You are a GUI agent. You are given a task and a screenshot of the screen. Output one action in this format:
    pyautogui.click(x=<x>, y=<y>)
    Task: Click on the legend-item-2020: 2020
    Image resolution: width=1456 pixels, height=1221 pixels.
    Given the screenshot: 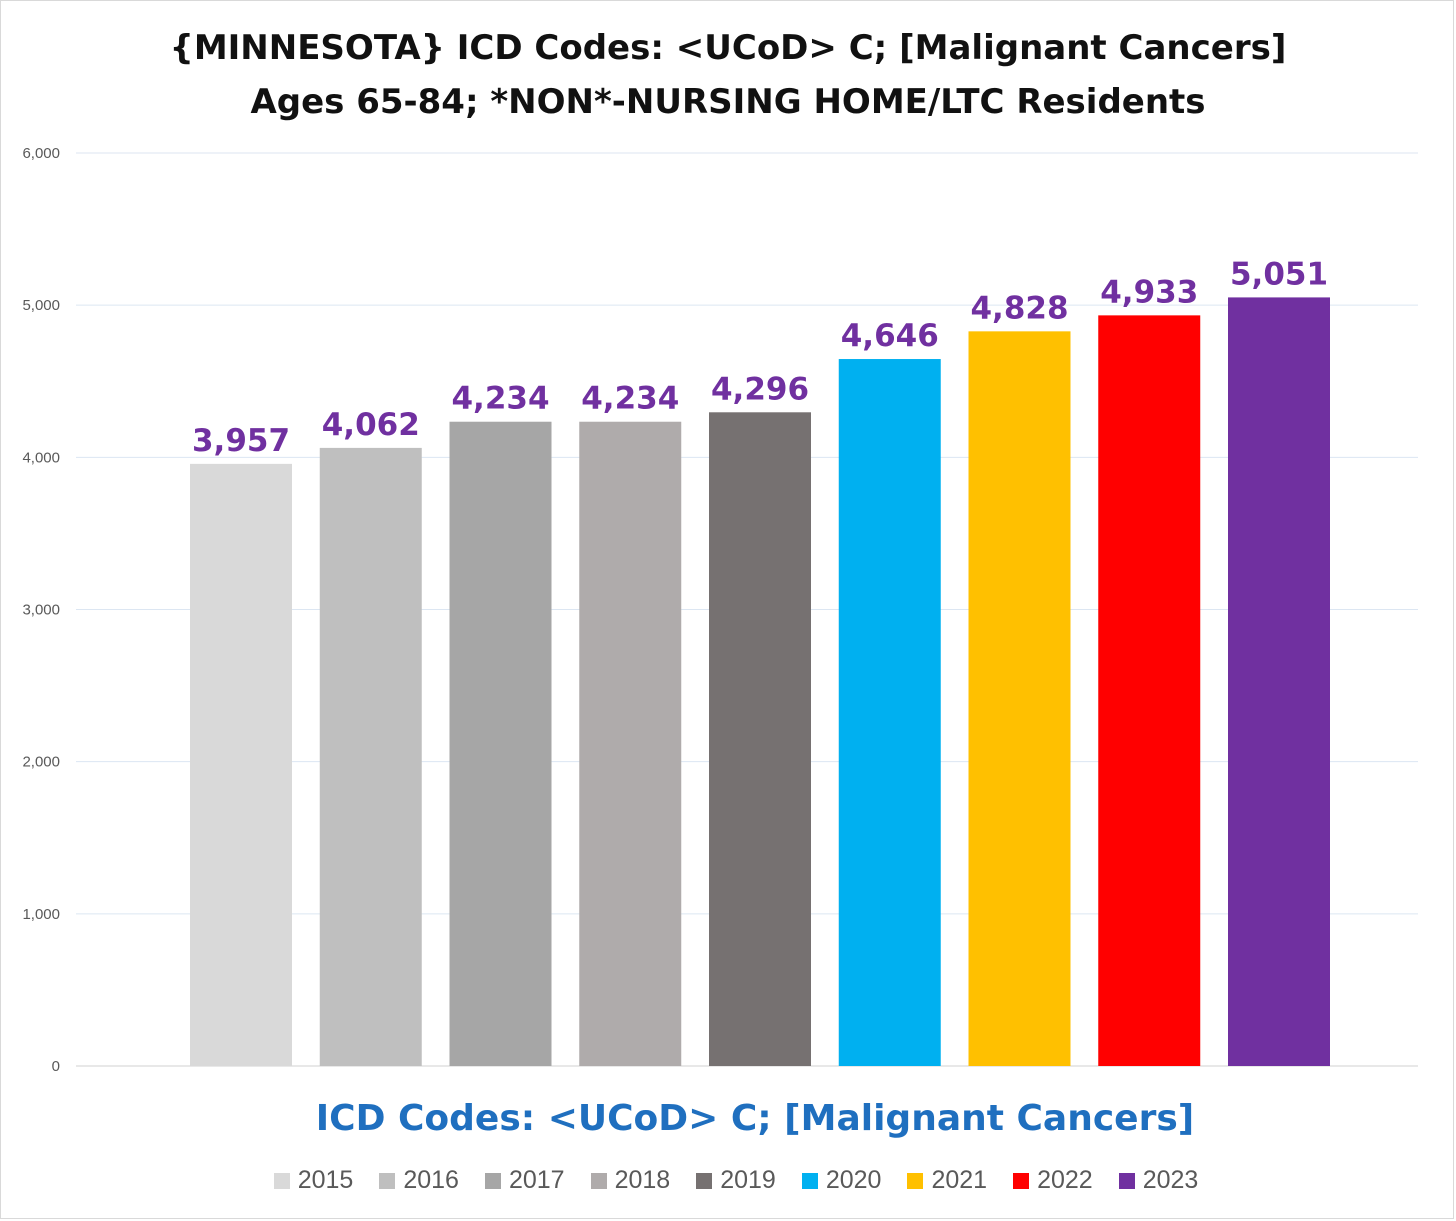 What is the action you would take?
    pyautogui.click(x=841, y=1180)
    